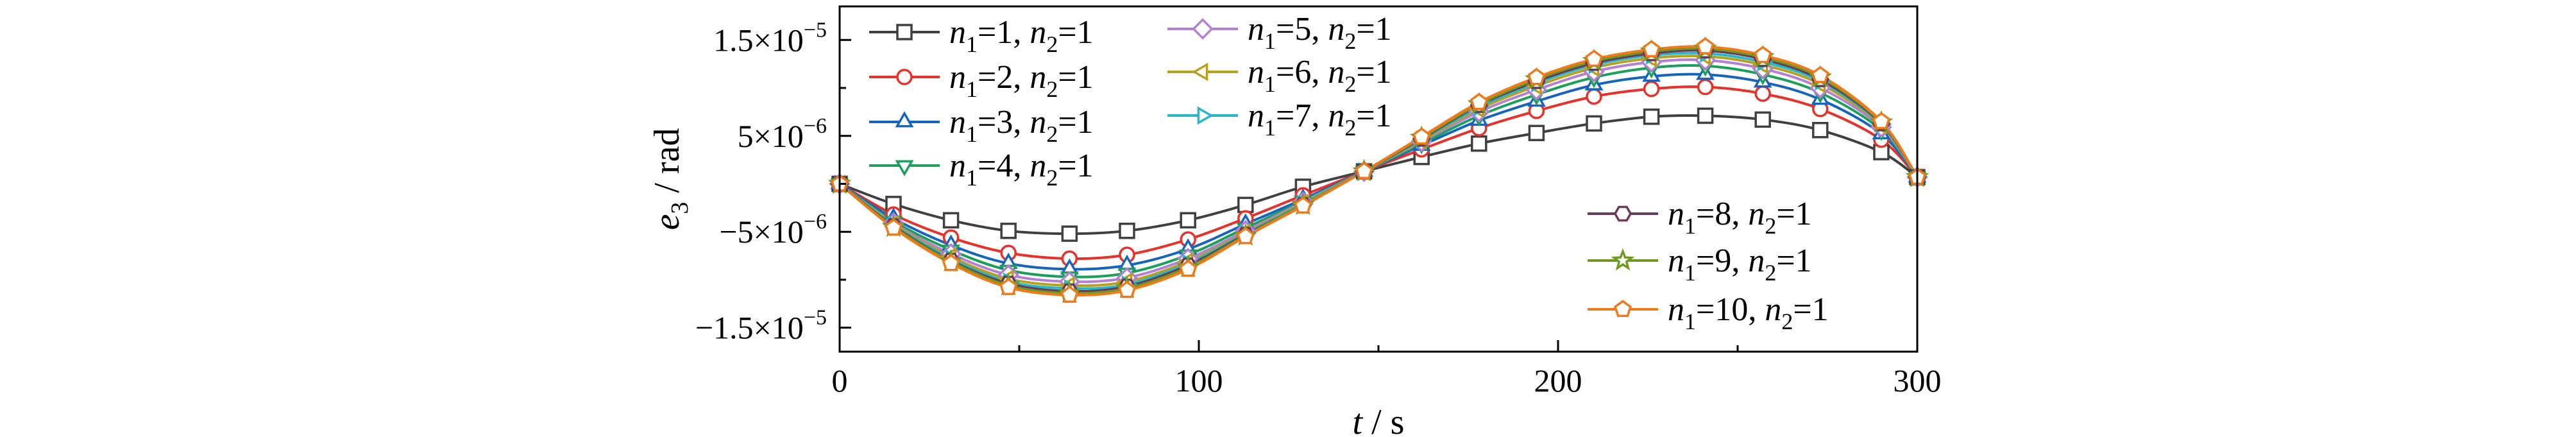 The width and height of the screenshot is (2576, 437). Describe the element at coordinates (1740, 264) in the screenshot. I see `legend-label: n1=9, n2=1` at that location.